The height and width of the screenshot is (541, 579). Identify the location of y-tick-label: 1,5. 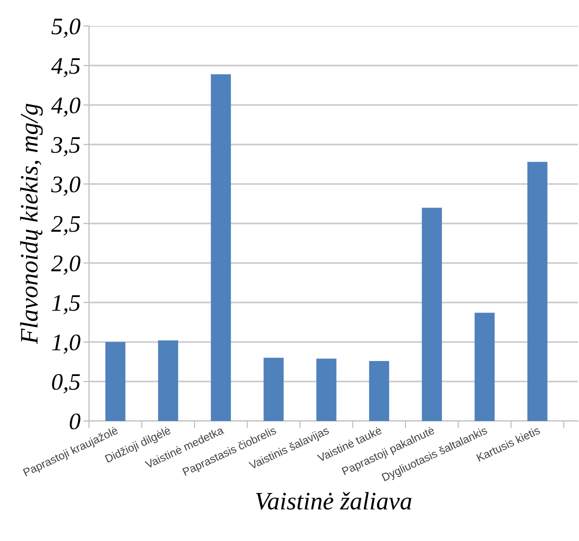
(66, 304).